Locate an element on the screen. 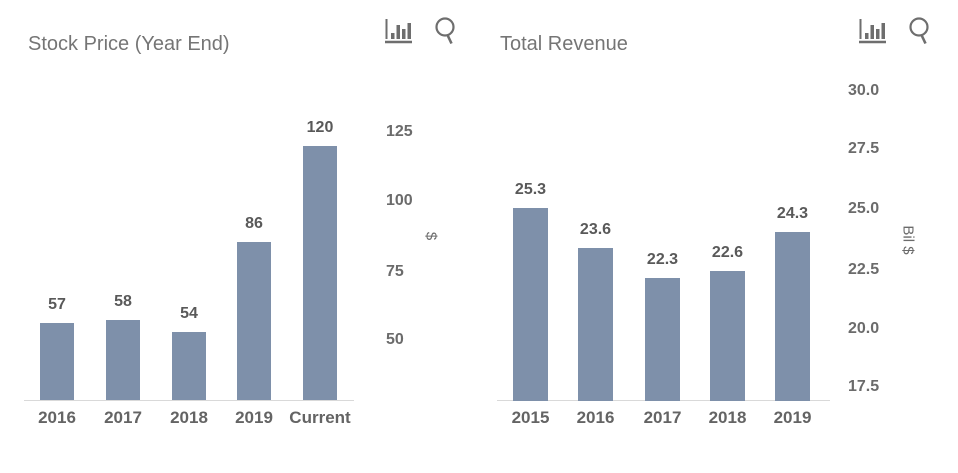 This screenshot has height=473, width=958. y-tick-label: 100 is located at coordinates (399, 200).